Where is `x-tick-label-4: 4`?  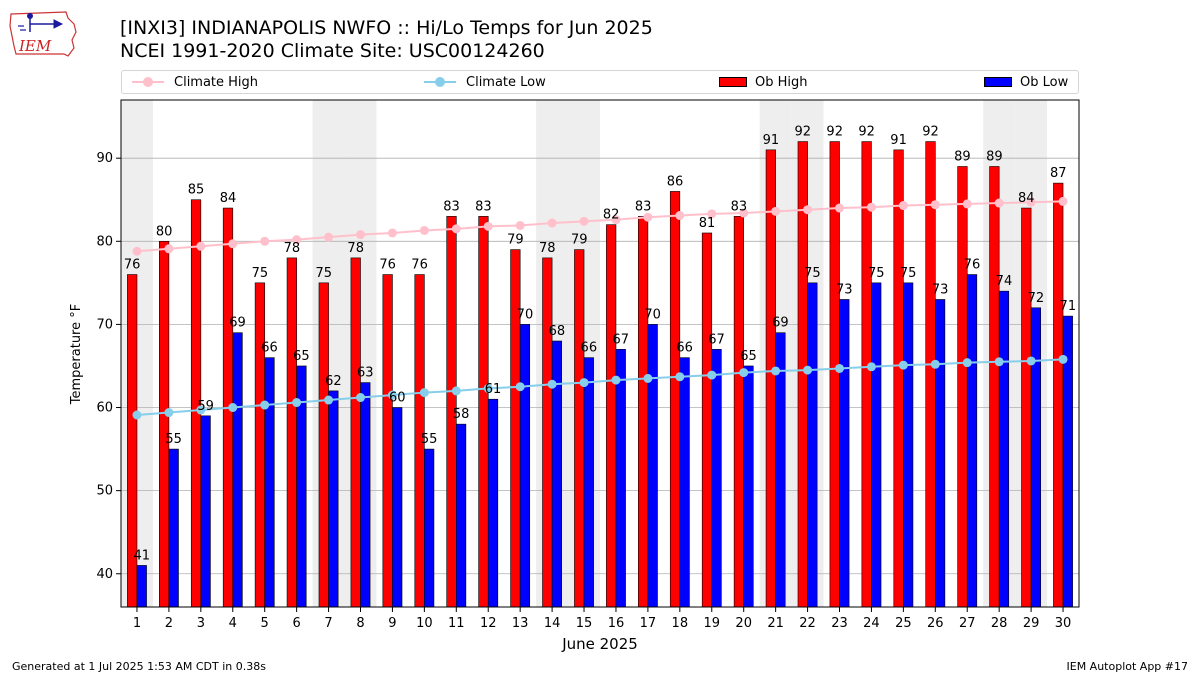
x-tick-label-4: 4 is located at coordinates (233, 623).